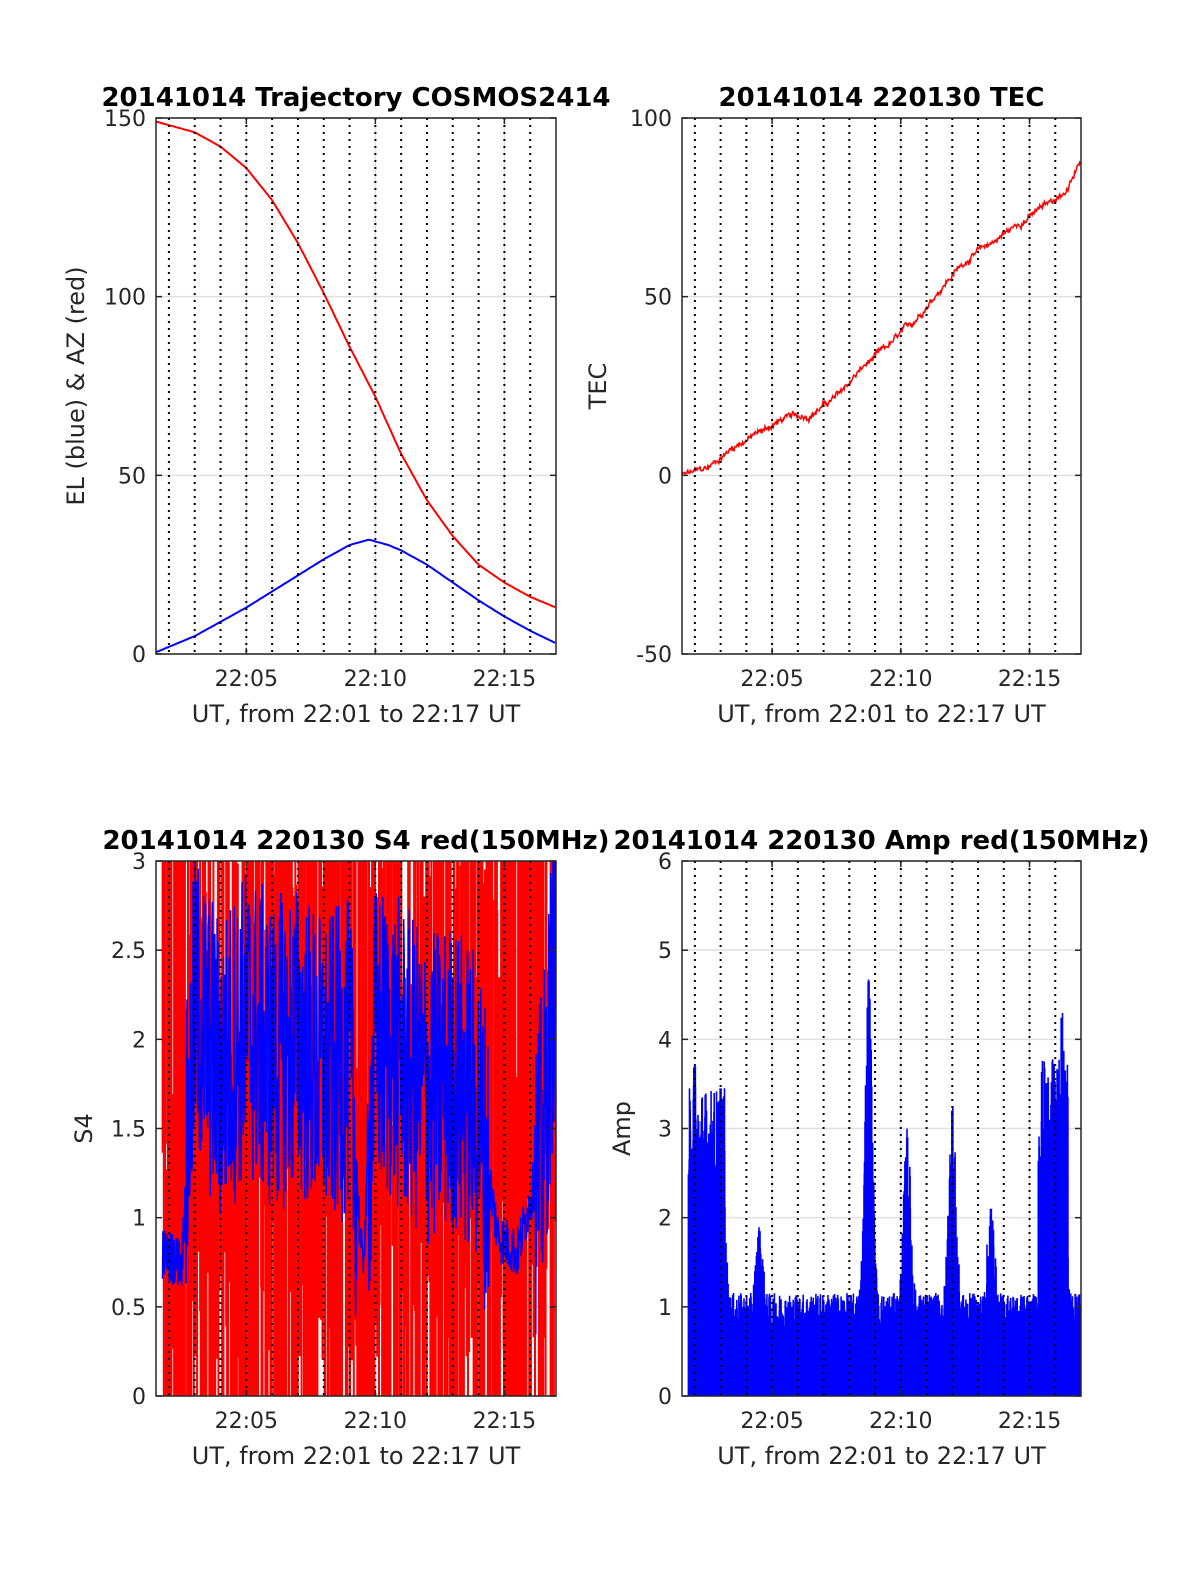 The width and height of the screenshot is (1200, 1575). Describe the element at coordinates (128, 1308) in the screenshot. I see `y-tick-label: 0.5` at that location.